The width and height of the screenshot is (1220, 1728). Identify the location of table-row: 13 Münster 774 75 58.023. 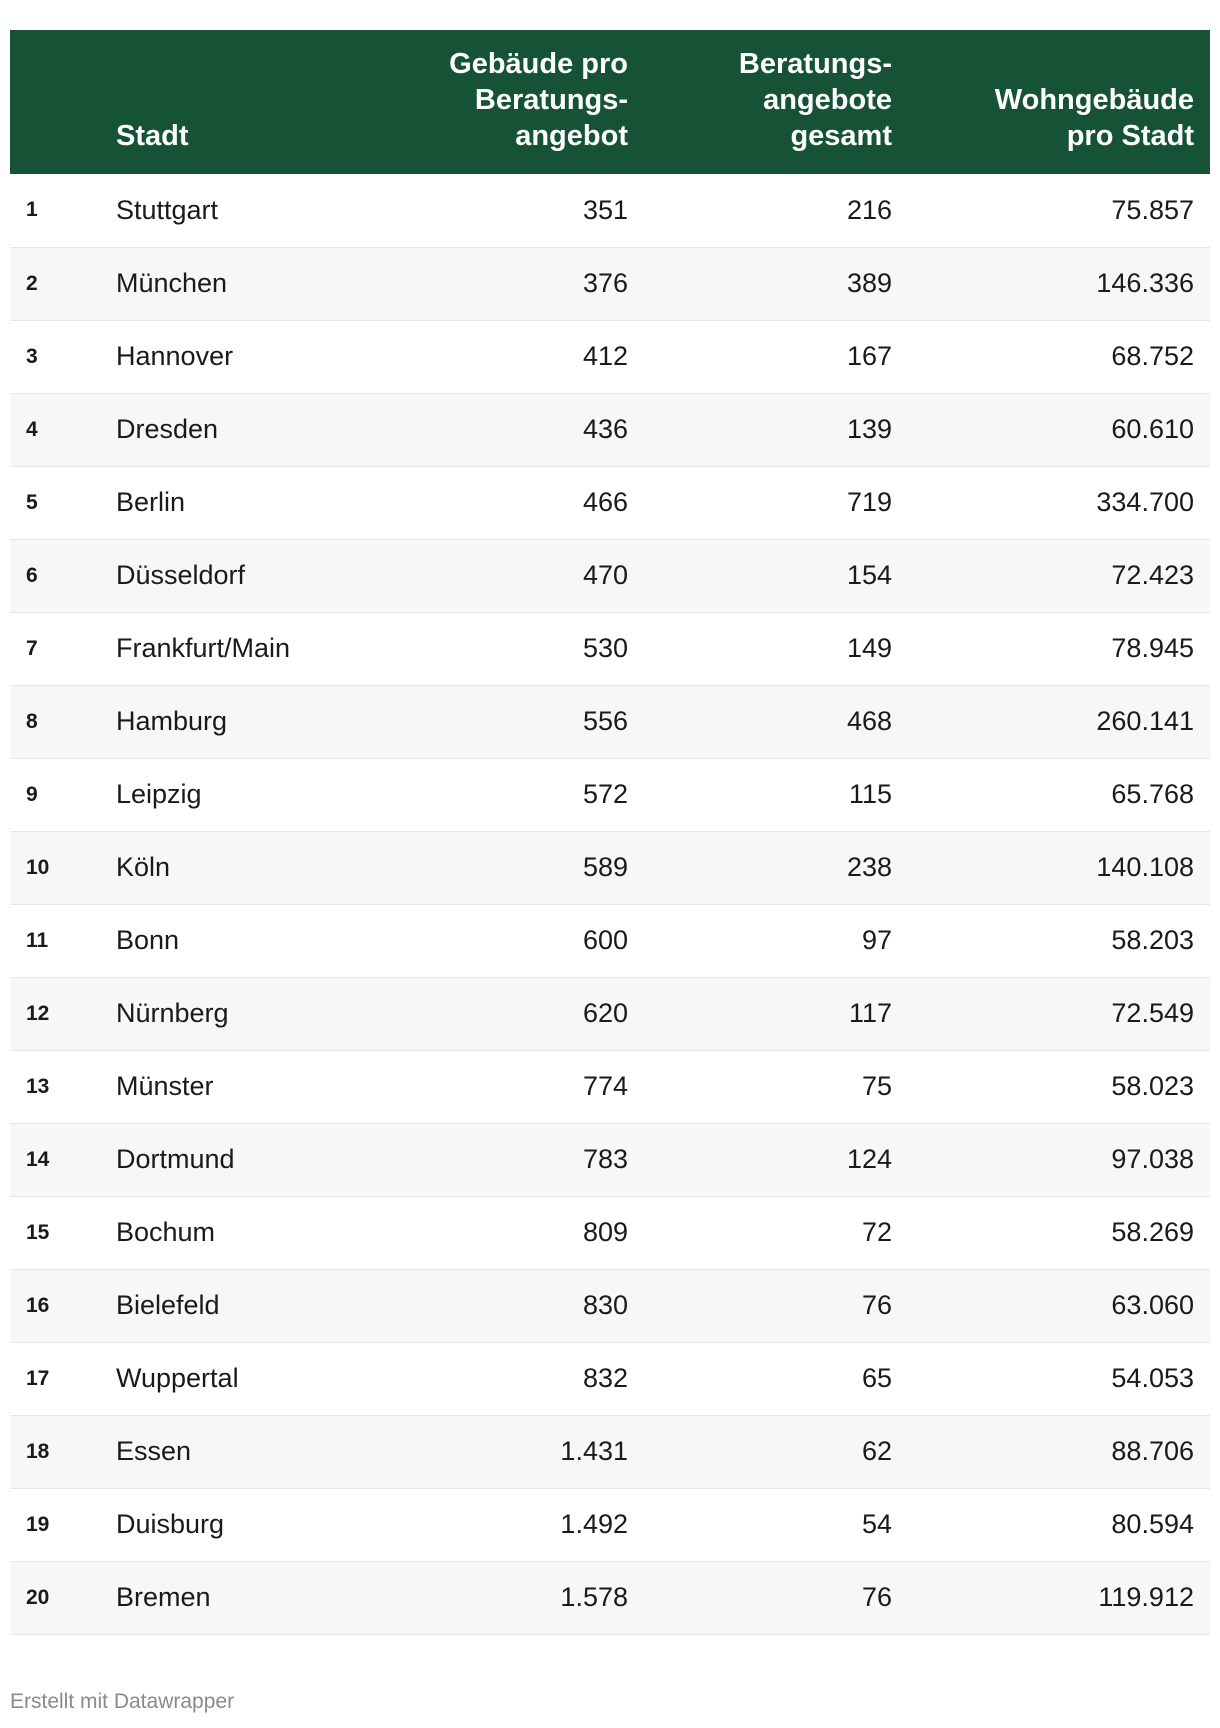
(610, 1086).